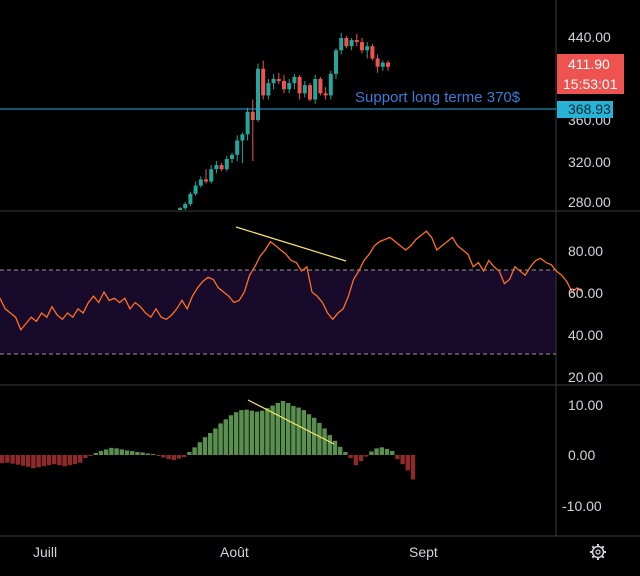 Image resolution: width=640 pixels, height=576 pixels. Describe the element at coordinates (585, 405) in the screenshot. I see `macd-tick-10: 10.00` at that location.